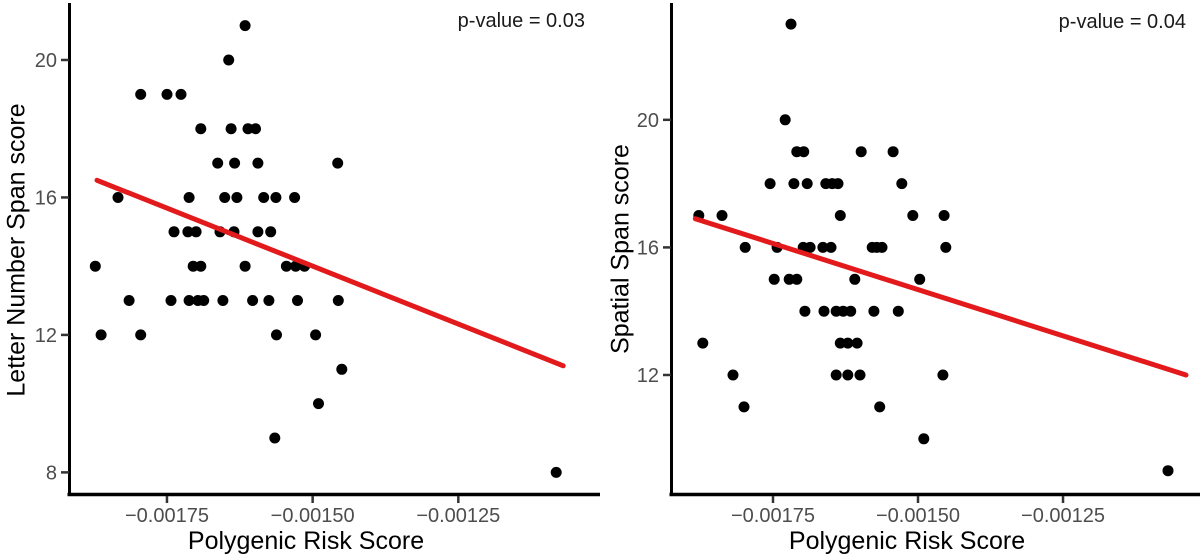  What do you see at coordinates (306, 541) in the screenshot?
I see `x-axis-title-left: Polygenic Risk Score` at bounding box center [306, 541].